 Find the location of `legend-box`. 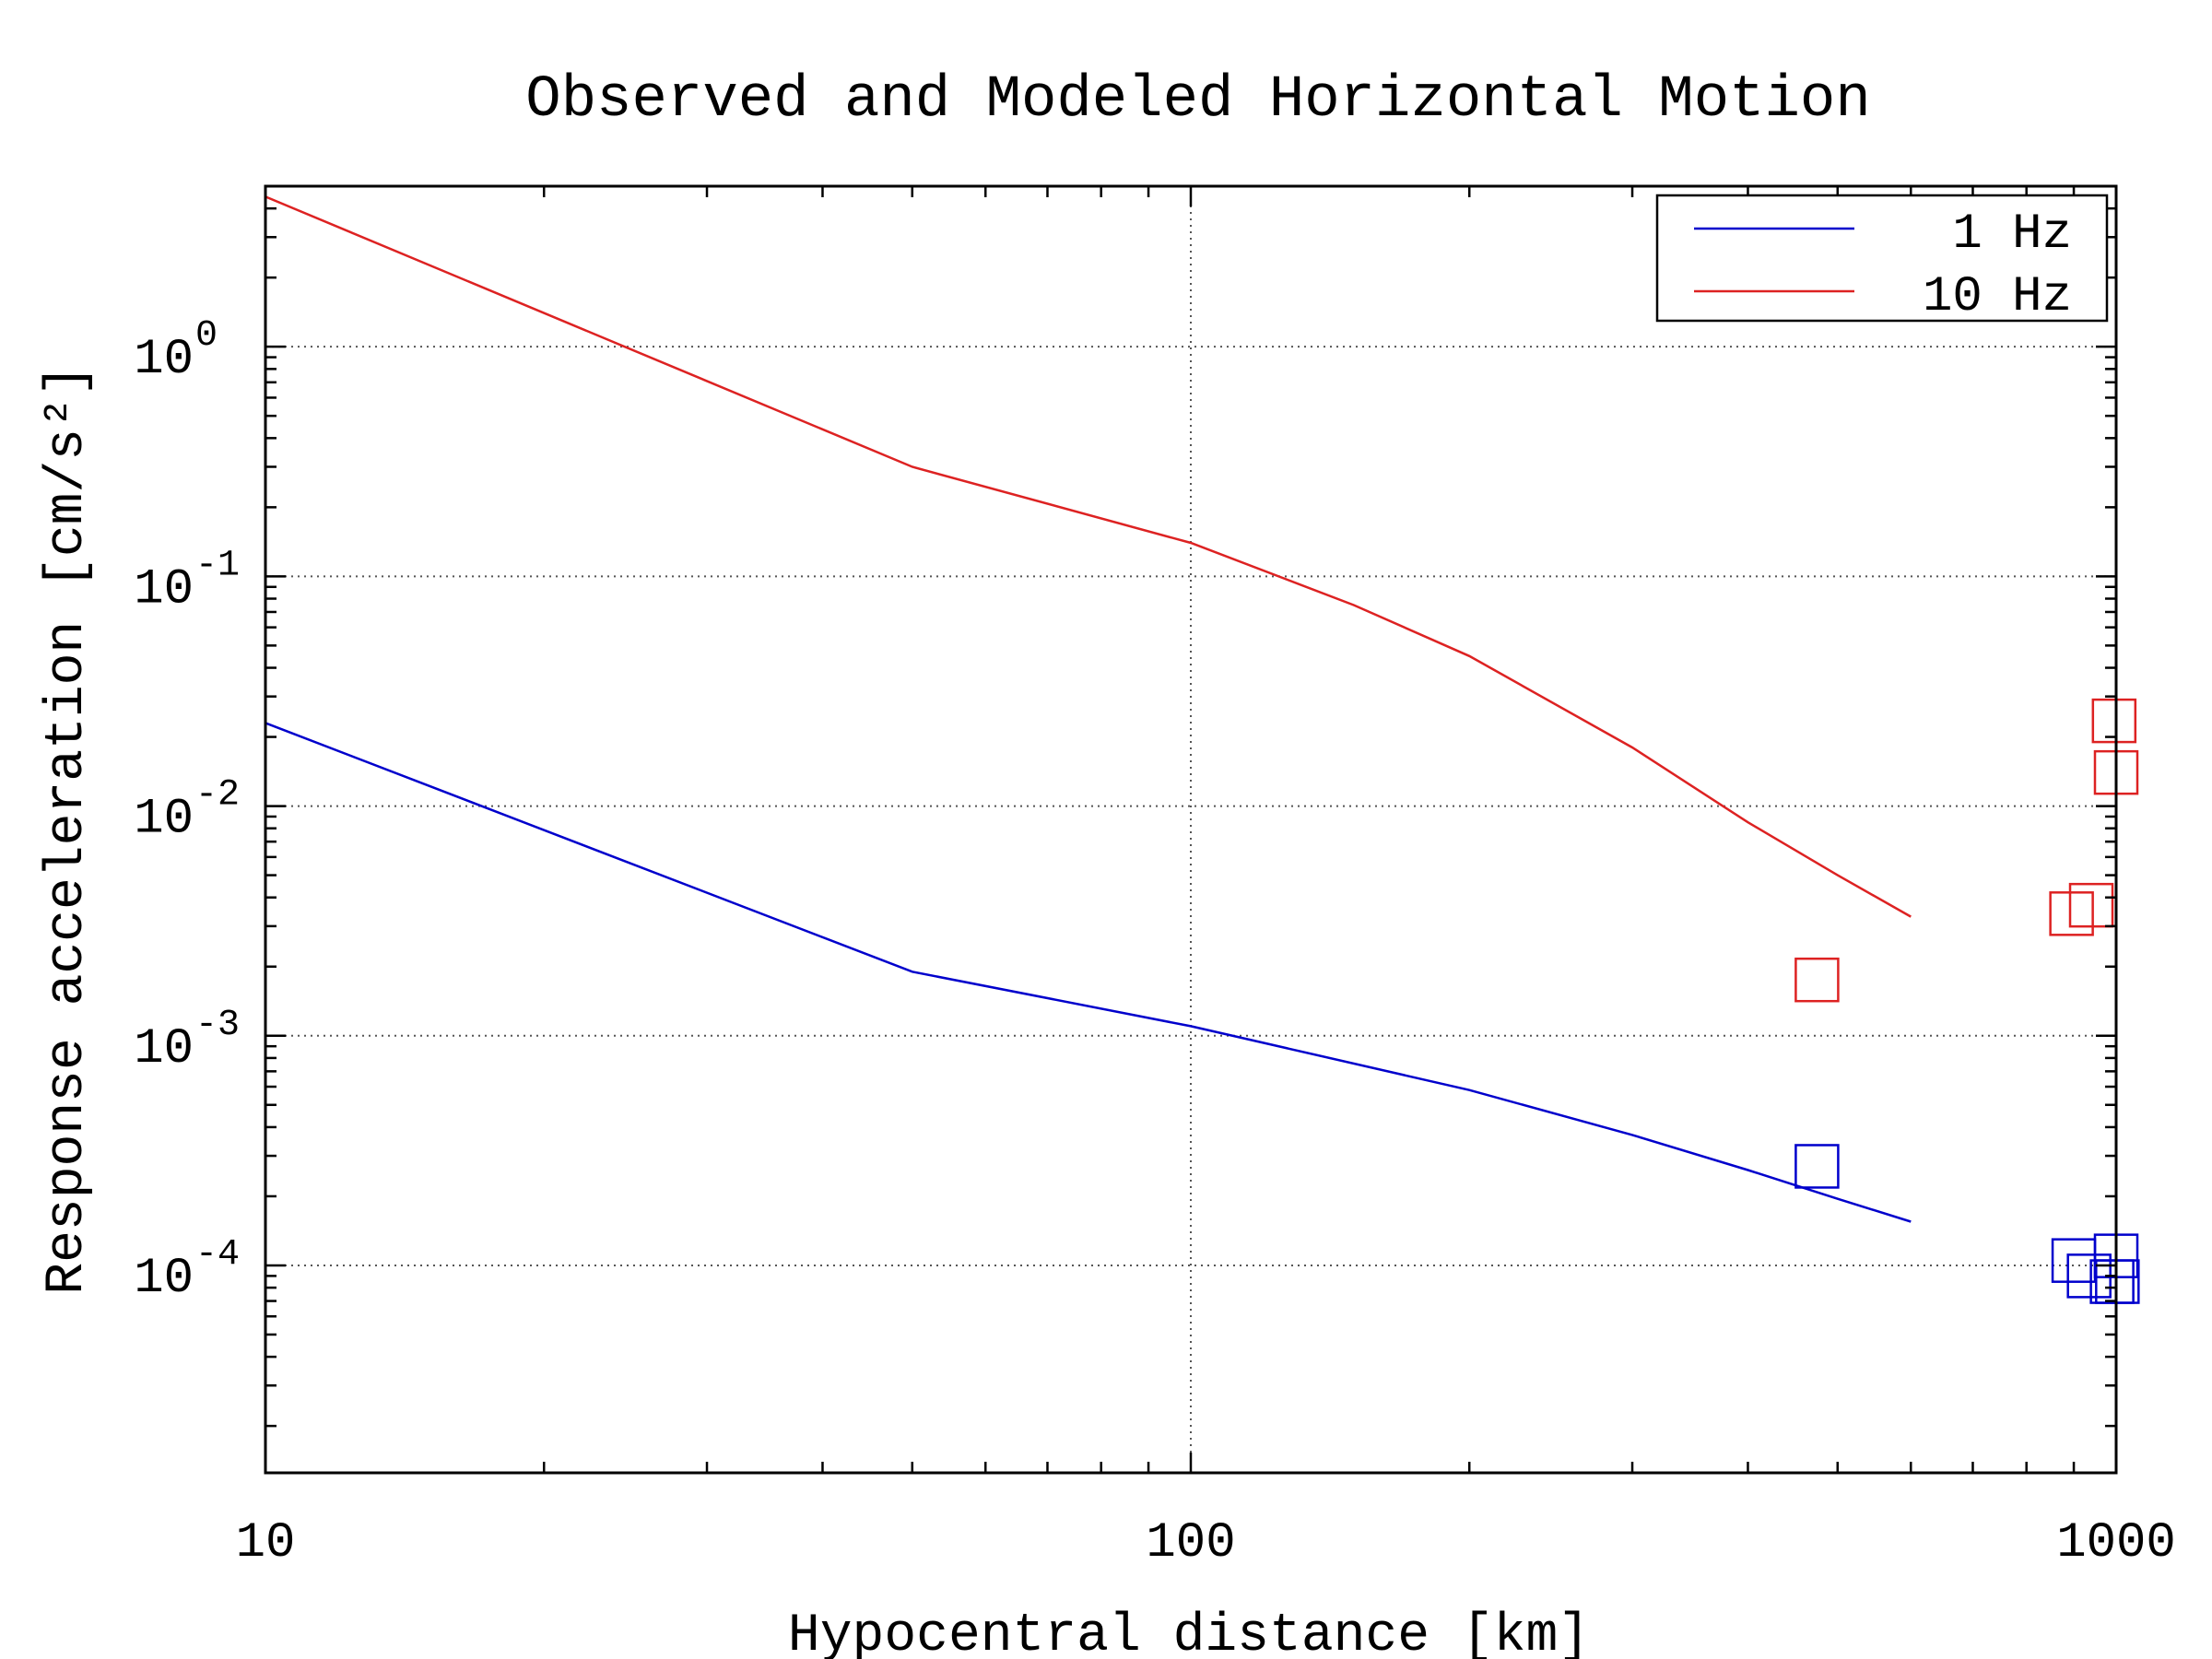

legend-box is located at coordinates (1882, 258).